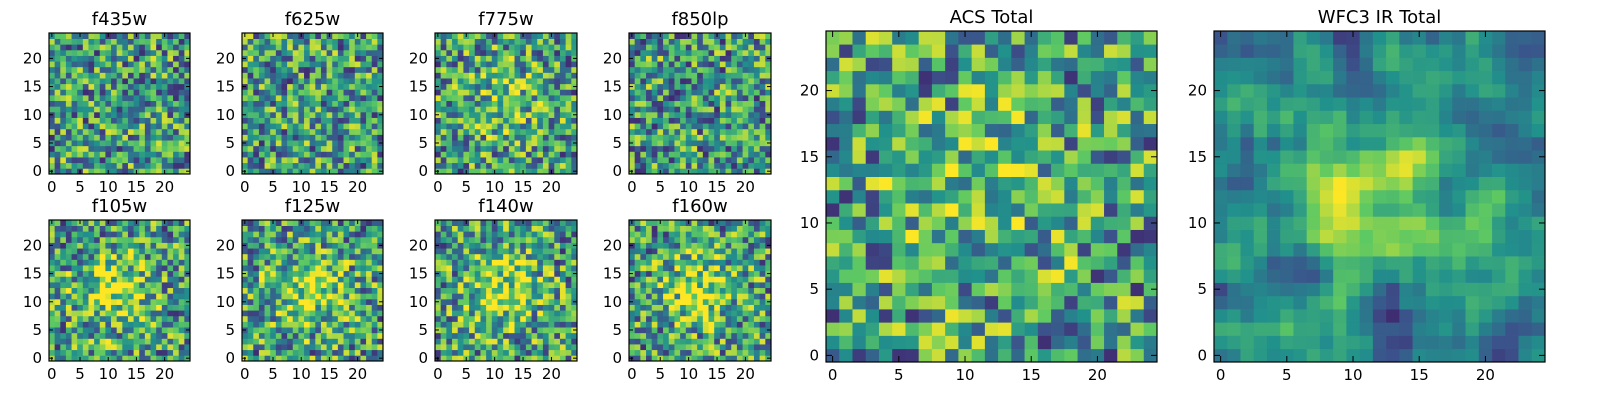 The image size is (1600, 400). I want to click on x-tick-label: 0, so click(438, 187).